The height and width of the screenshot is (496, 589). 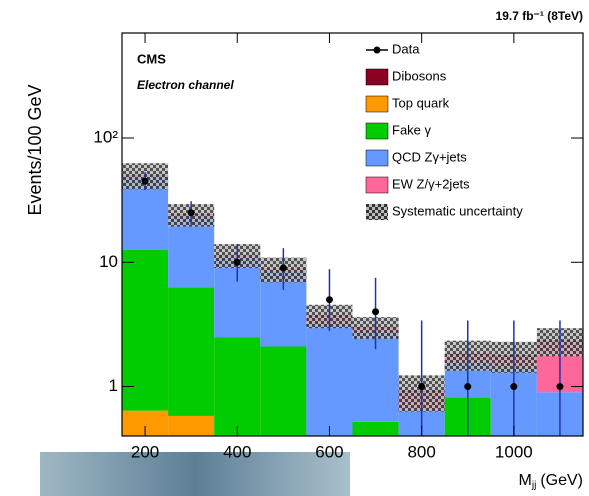 What do you see at coordinates (35, 149) in the screenshot?
I see `y-axis-label: Events/100 GeV` at bounding box center [35, 149].